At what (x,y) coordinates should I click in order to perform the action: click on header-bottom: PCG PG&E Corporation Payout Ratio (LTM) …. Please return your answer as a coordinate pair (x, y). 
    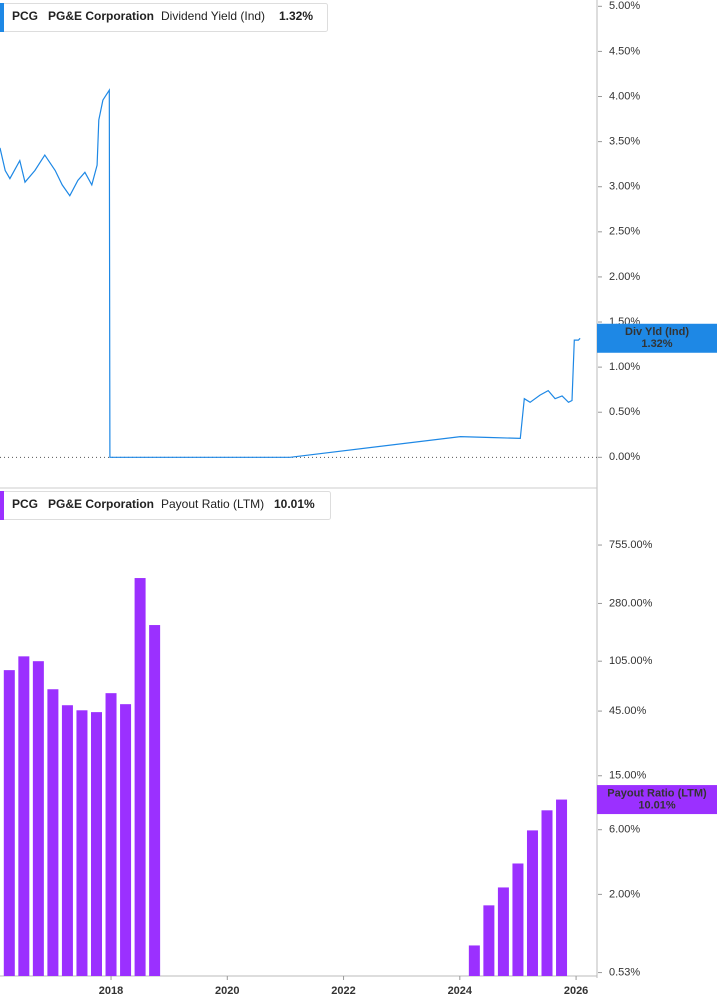
    Looking at the image, I should click on (165, 505).